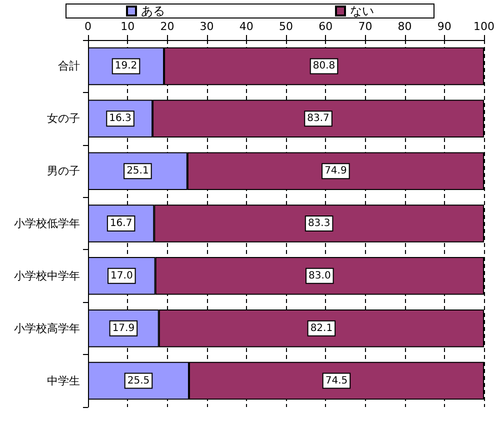 This screenshot has width=500, height=433. I want to click on legend-label: ない, so click(362, 11).